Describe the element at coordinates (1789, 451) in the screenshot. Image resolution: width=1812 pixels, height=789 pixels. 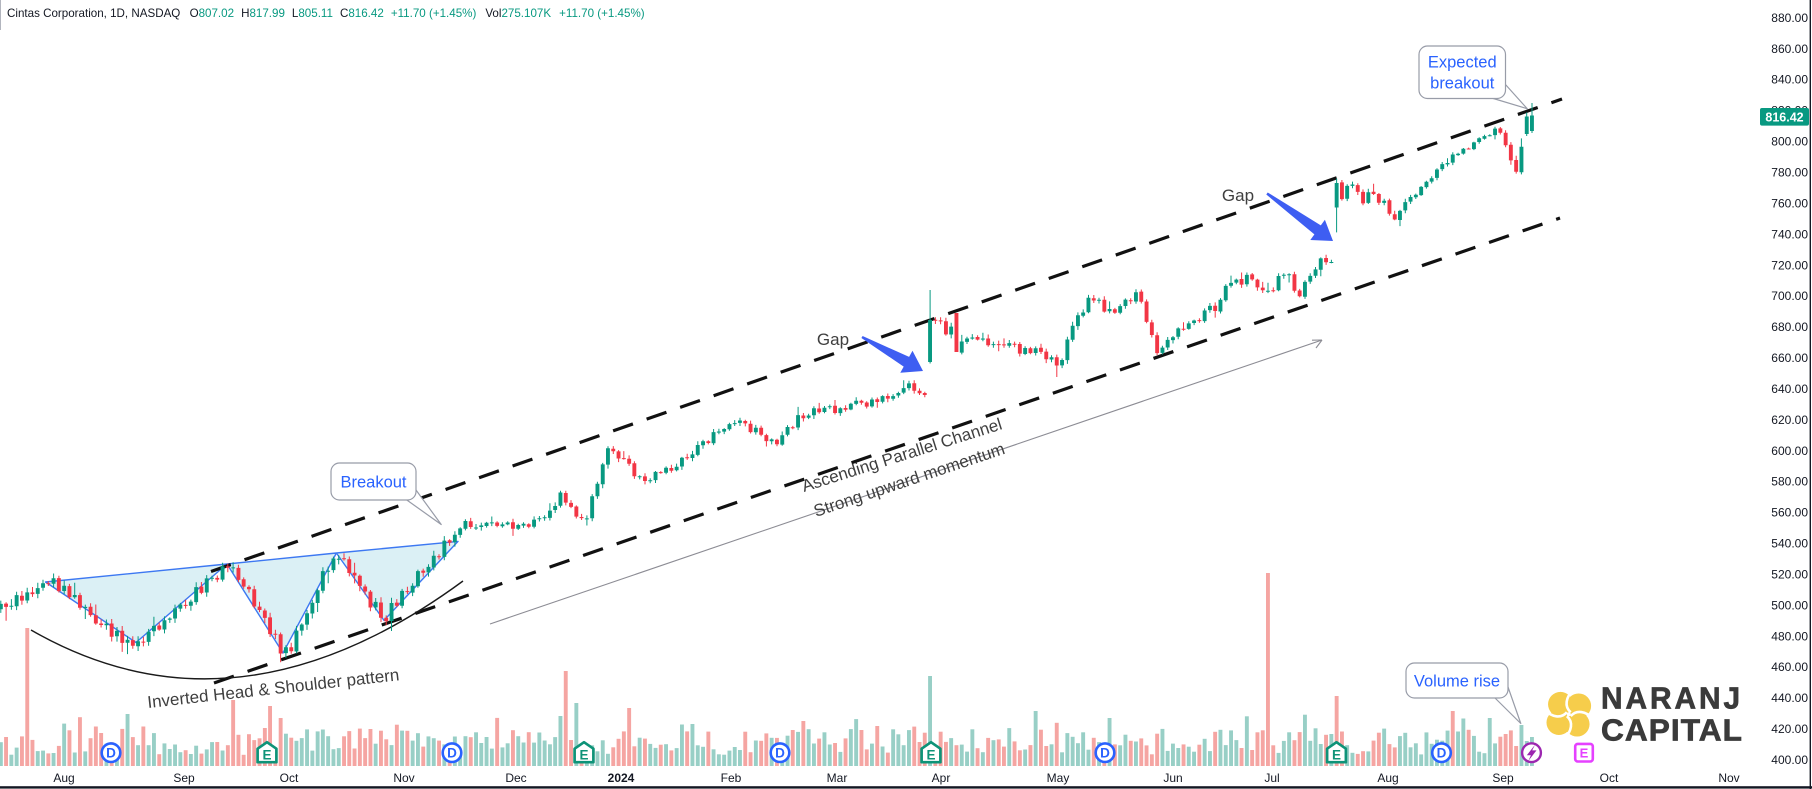
I see `svg-text: 600.00` at that location.